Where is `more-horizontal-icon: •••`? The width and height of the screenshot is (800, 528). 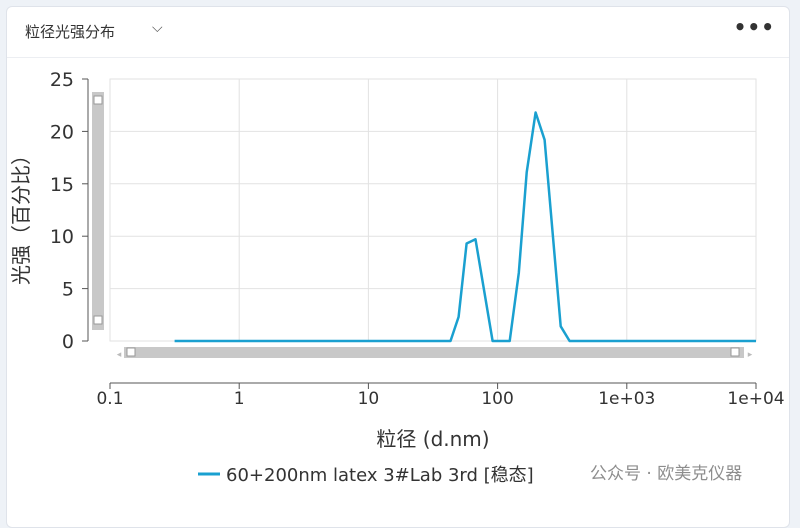 more-horizontal-icon: ••• is located at coordinates (754, 27).